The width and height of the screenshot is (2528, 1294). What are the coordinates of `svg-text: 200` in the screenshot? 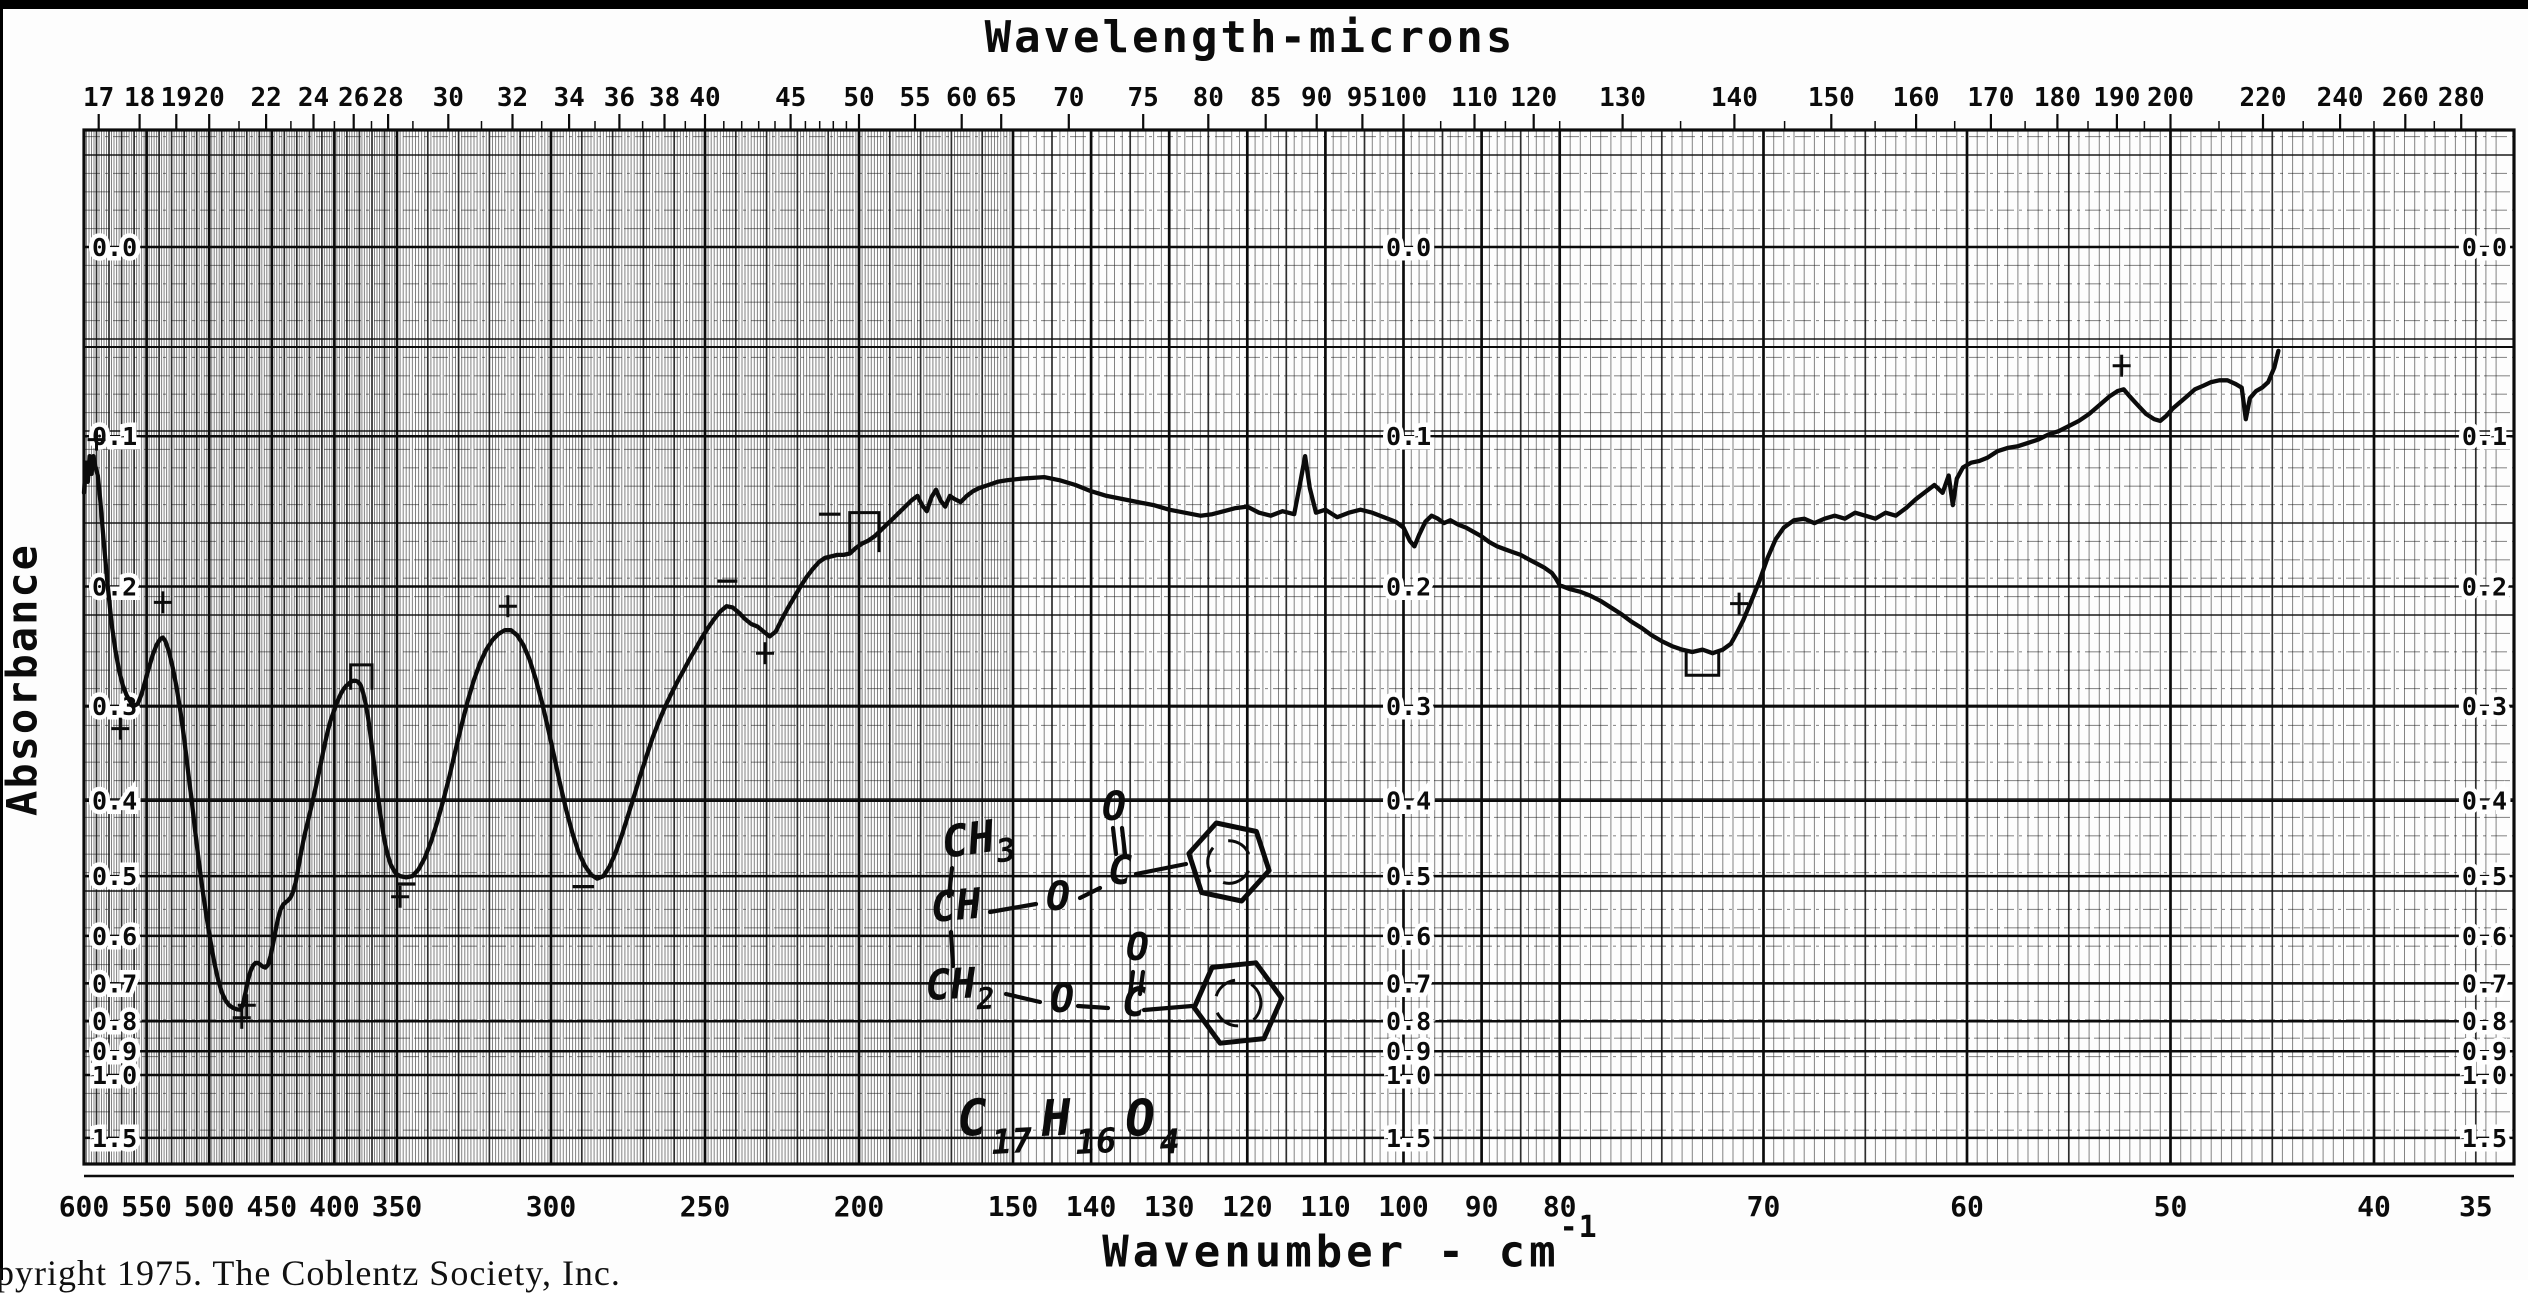 It's located at (859, 1206).